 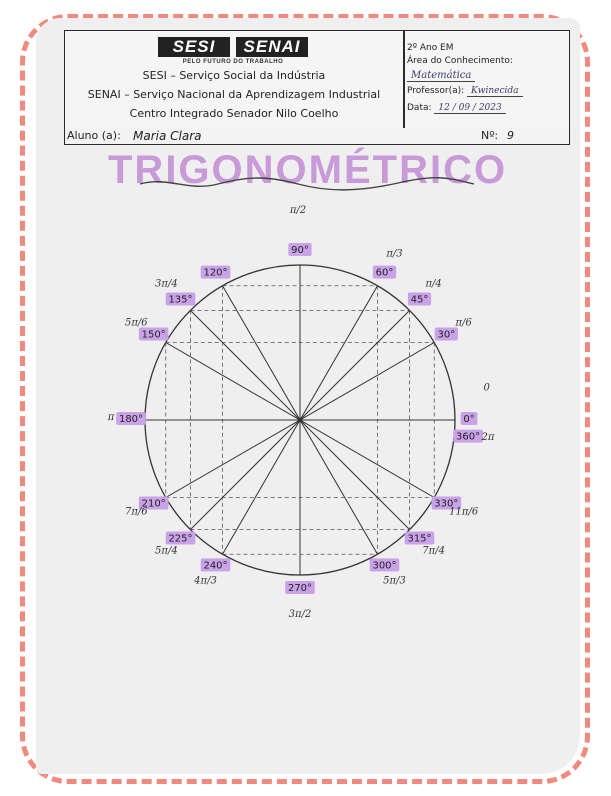 What do you see at coordinates (111, 417) in the screenshot?
I see `radian-label: π` at bounding box center [111, 417].